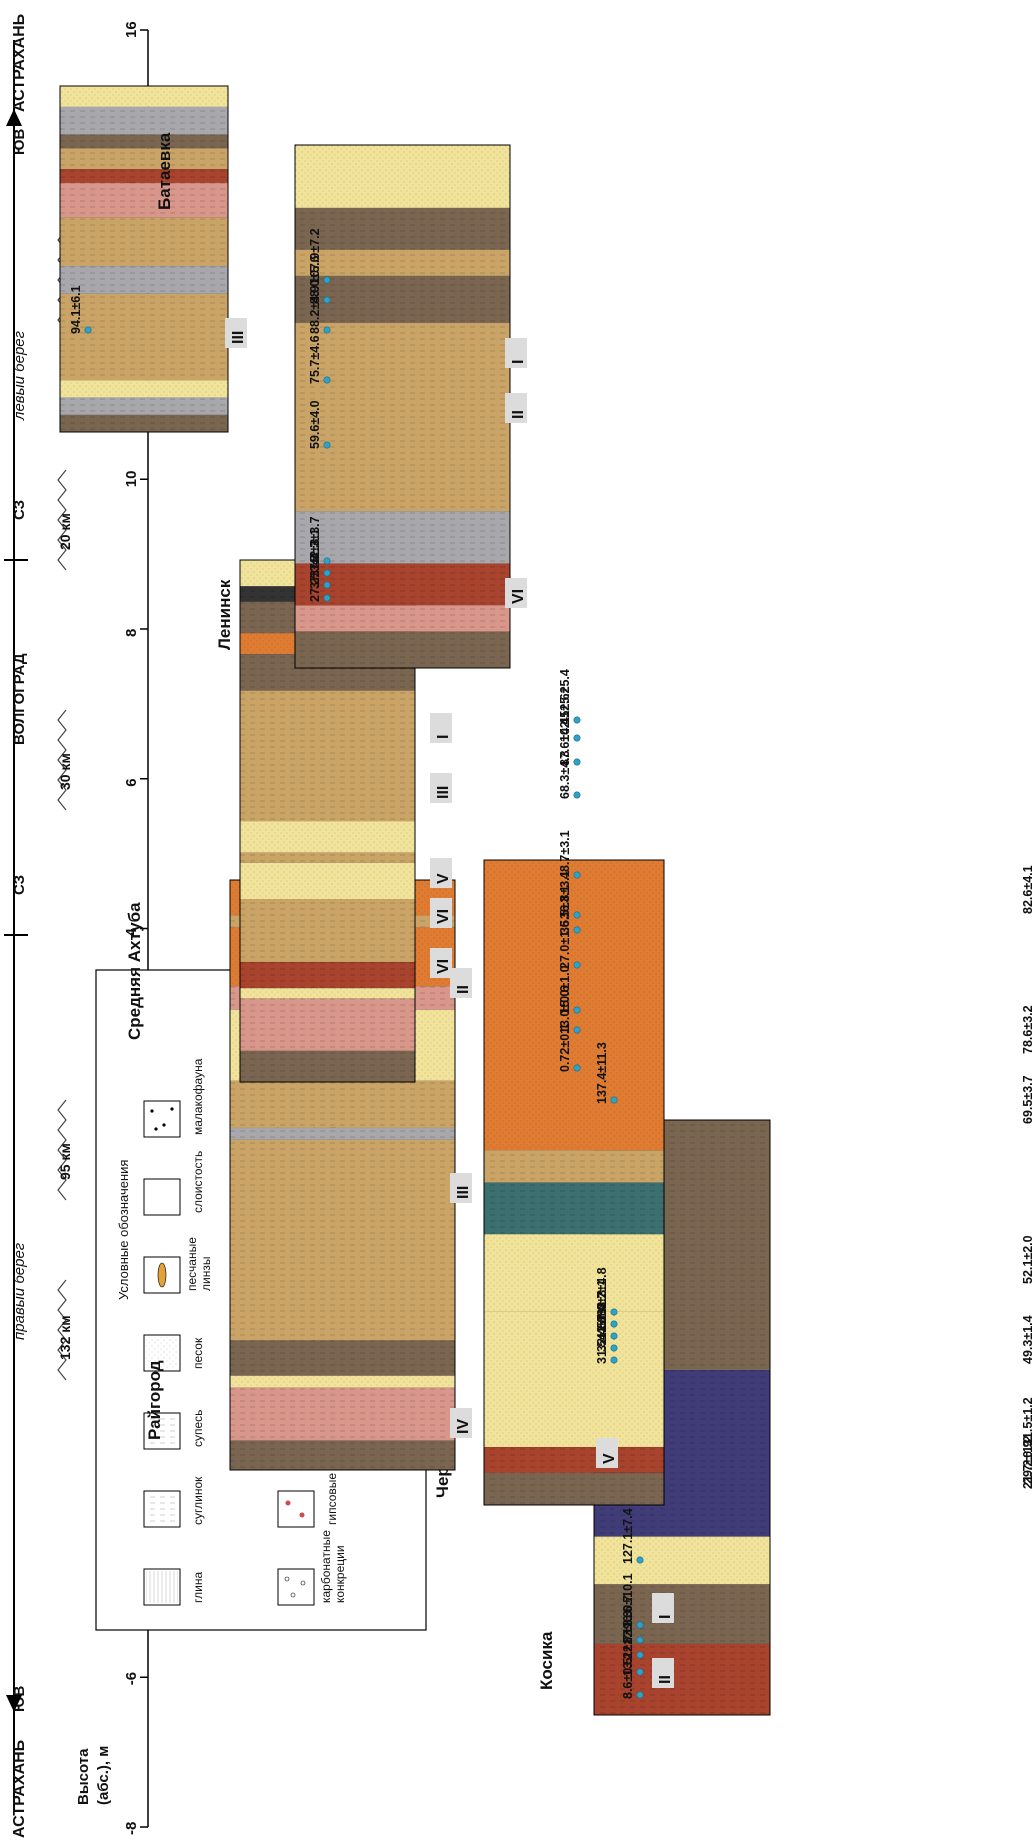 Image resolution: width=1032 pixels, height=1847 pixels. What do you see at coordinates (628, 1536) in the screenshot?
I see `osl-age-label: 127.1±7.4` at bounding box center [628, 1536].